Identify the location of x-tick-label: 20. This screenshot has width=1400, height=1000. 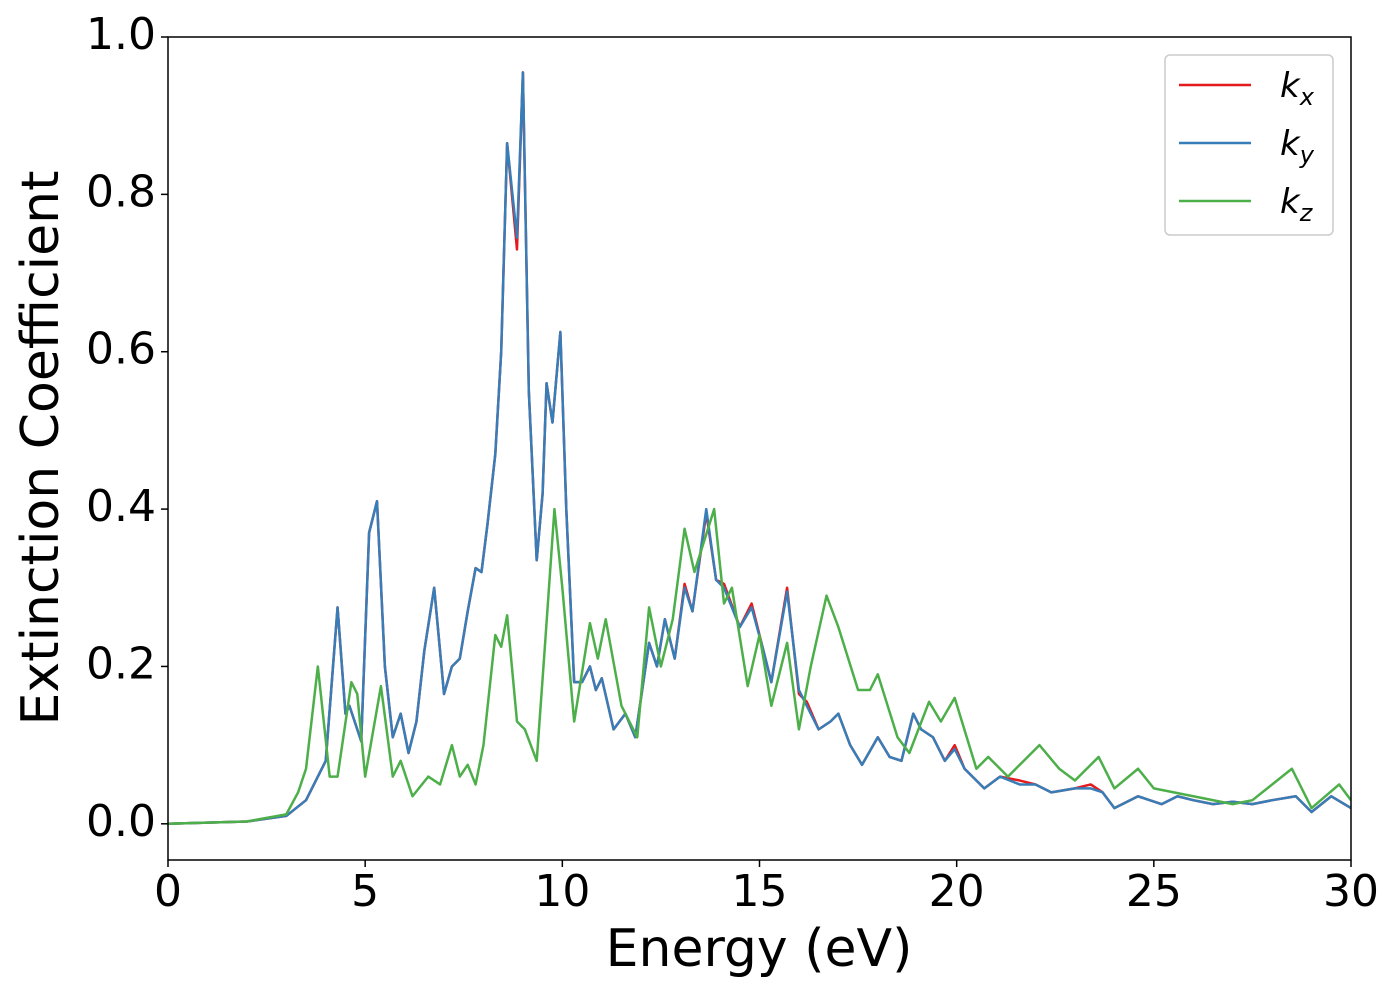
(957, 891).